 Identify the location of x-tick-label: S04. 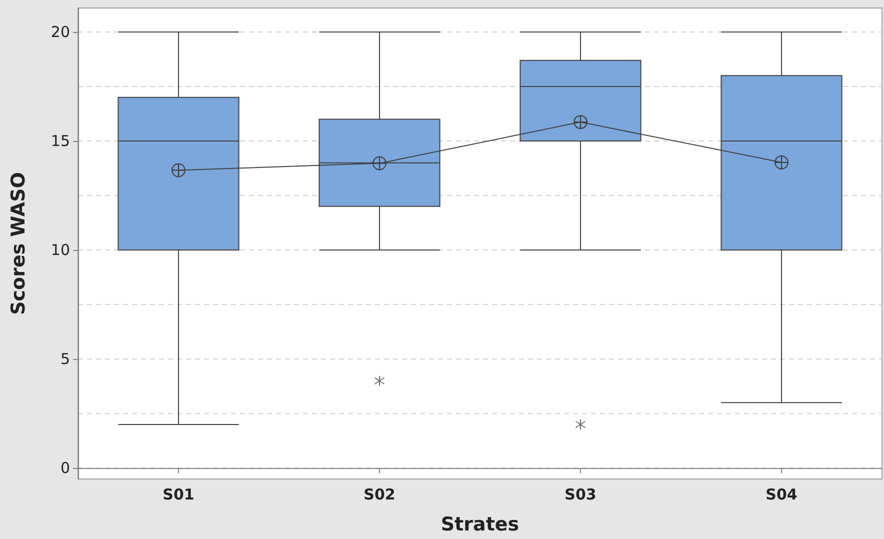
(782, 495).